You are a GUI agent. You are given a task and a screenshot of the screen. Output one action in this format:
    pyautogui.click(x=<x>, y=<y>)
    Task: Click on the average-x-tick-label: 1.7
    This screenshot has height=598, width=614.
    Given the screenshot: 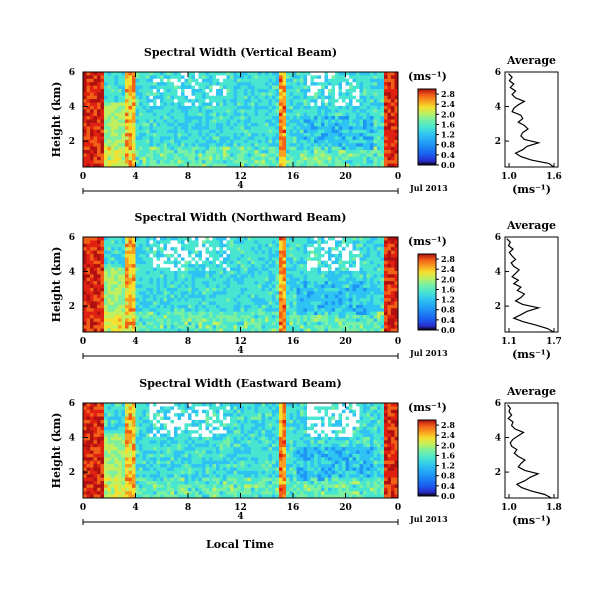 What is the action you would take?
    pyautogui.click(x=554, y=342)
    